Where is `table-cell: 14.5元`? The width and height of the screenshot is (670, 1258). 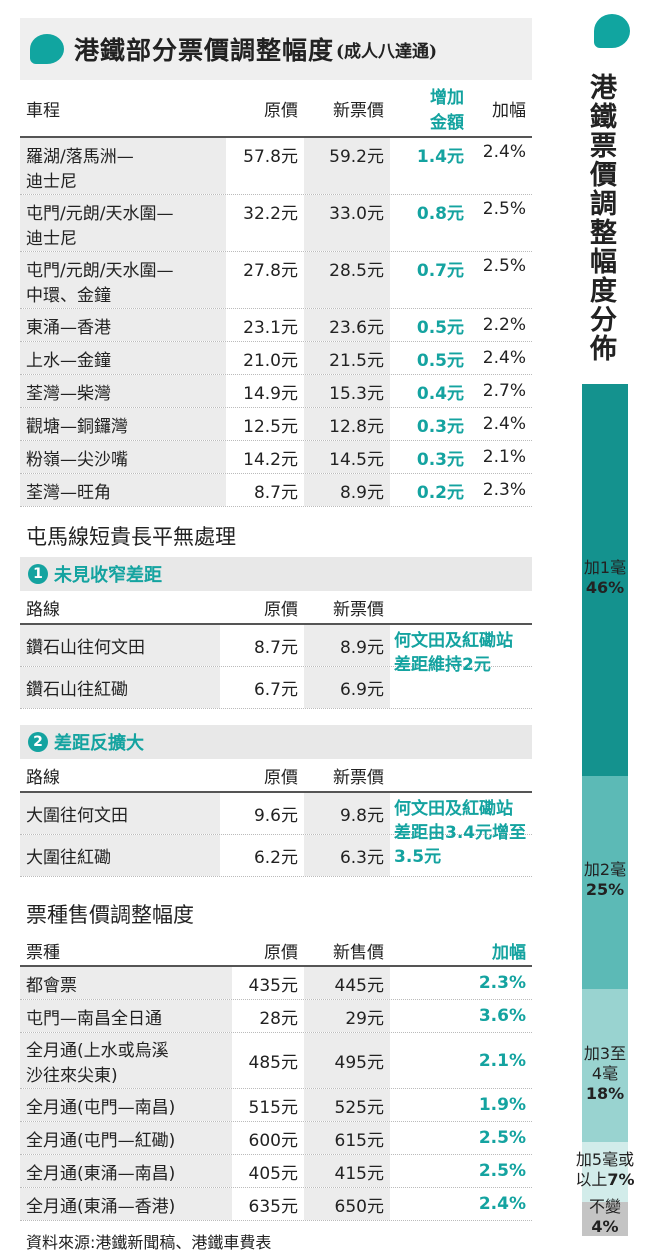 table-cell: 14.5元 is located at coordinates (347, 457).